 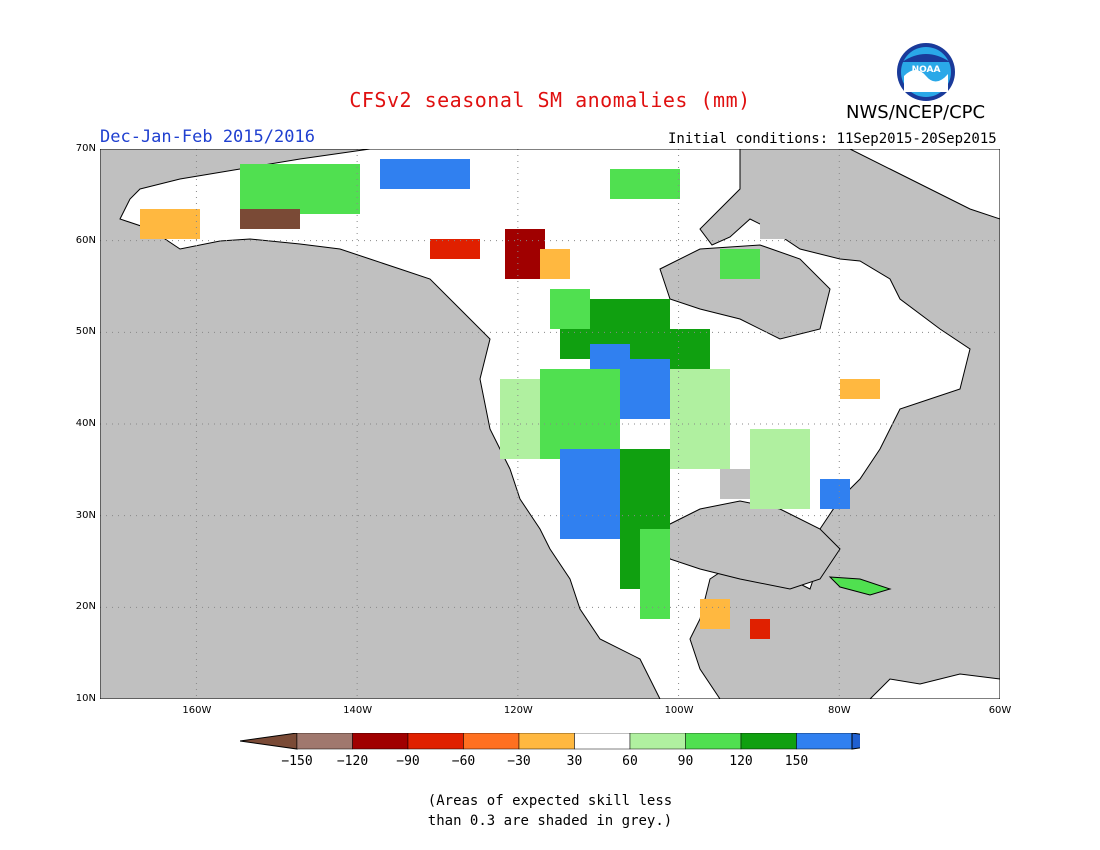 What do you see at coordinates (796, 761) in the screenshot?
I see `legend-tick-label: 150` at bounding box center [796, 761].